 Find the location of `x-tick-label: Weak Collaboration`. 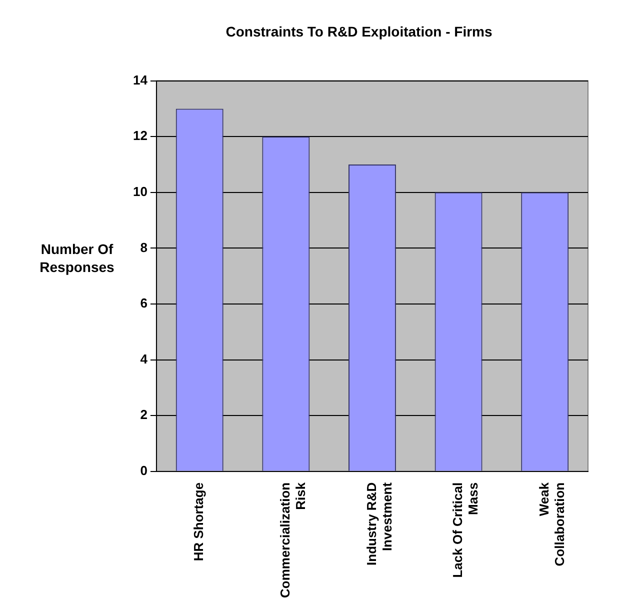

x-tick-label: Weak Collaboration is located at coordinates (552, 524).